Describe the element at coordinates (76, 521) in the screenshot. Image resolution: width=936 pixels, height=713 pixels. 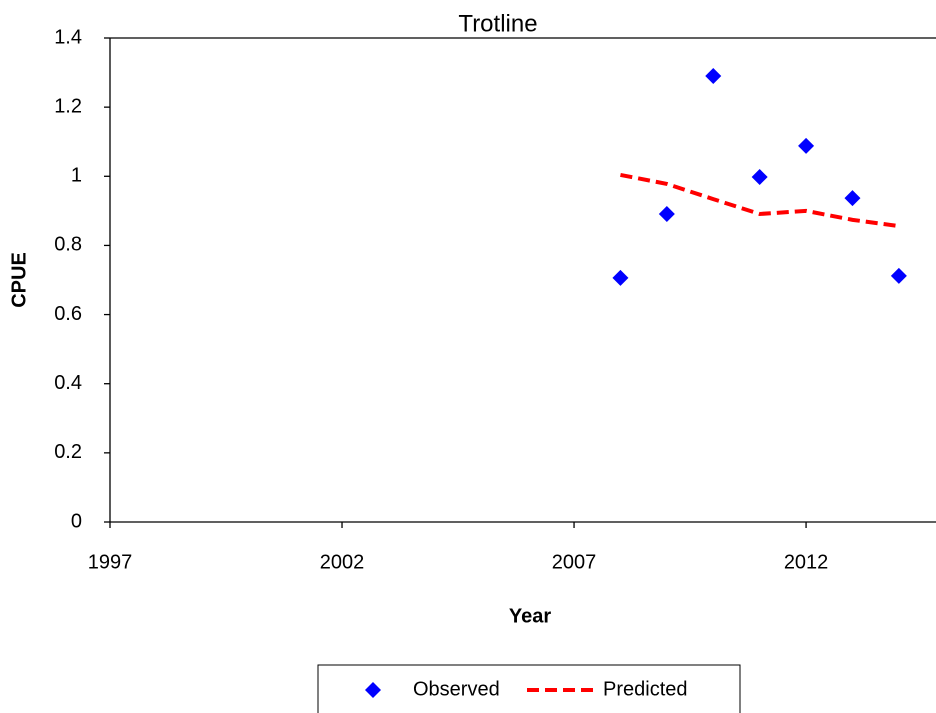
I see `y-tick-label: 0` at that location.